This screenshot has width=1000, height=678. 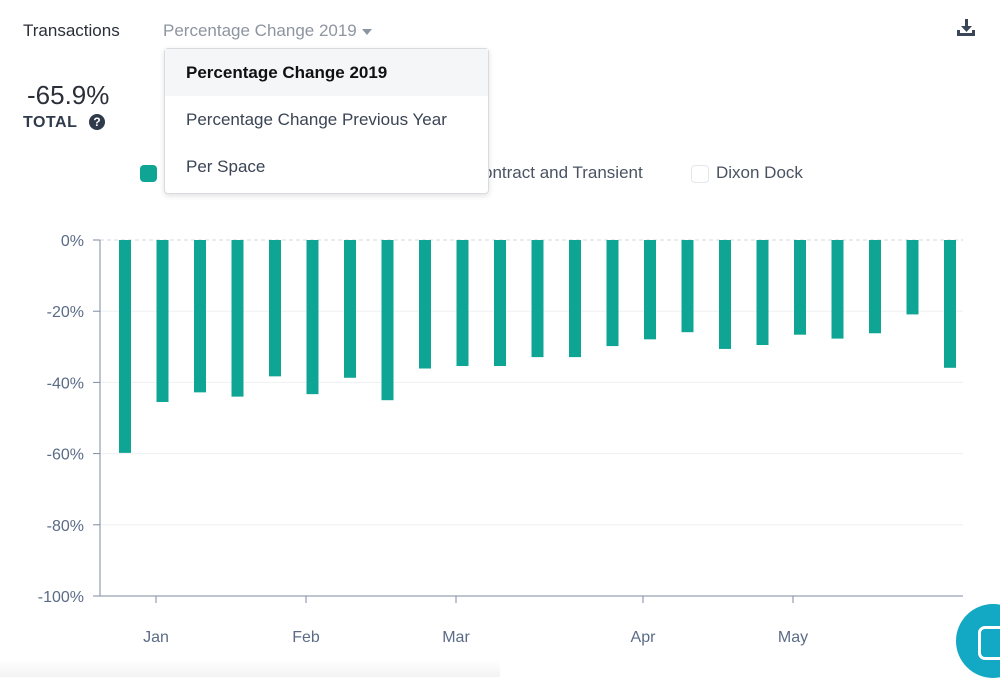 What do you see at coordinates (306, 637) in the screenshot?
I see `x-tick-label: Feb` at bounding box center [306, 637].